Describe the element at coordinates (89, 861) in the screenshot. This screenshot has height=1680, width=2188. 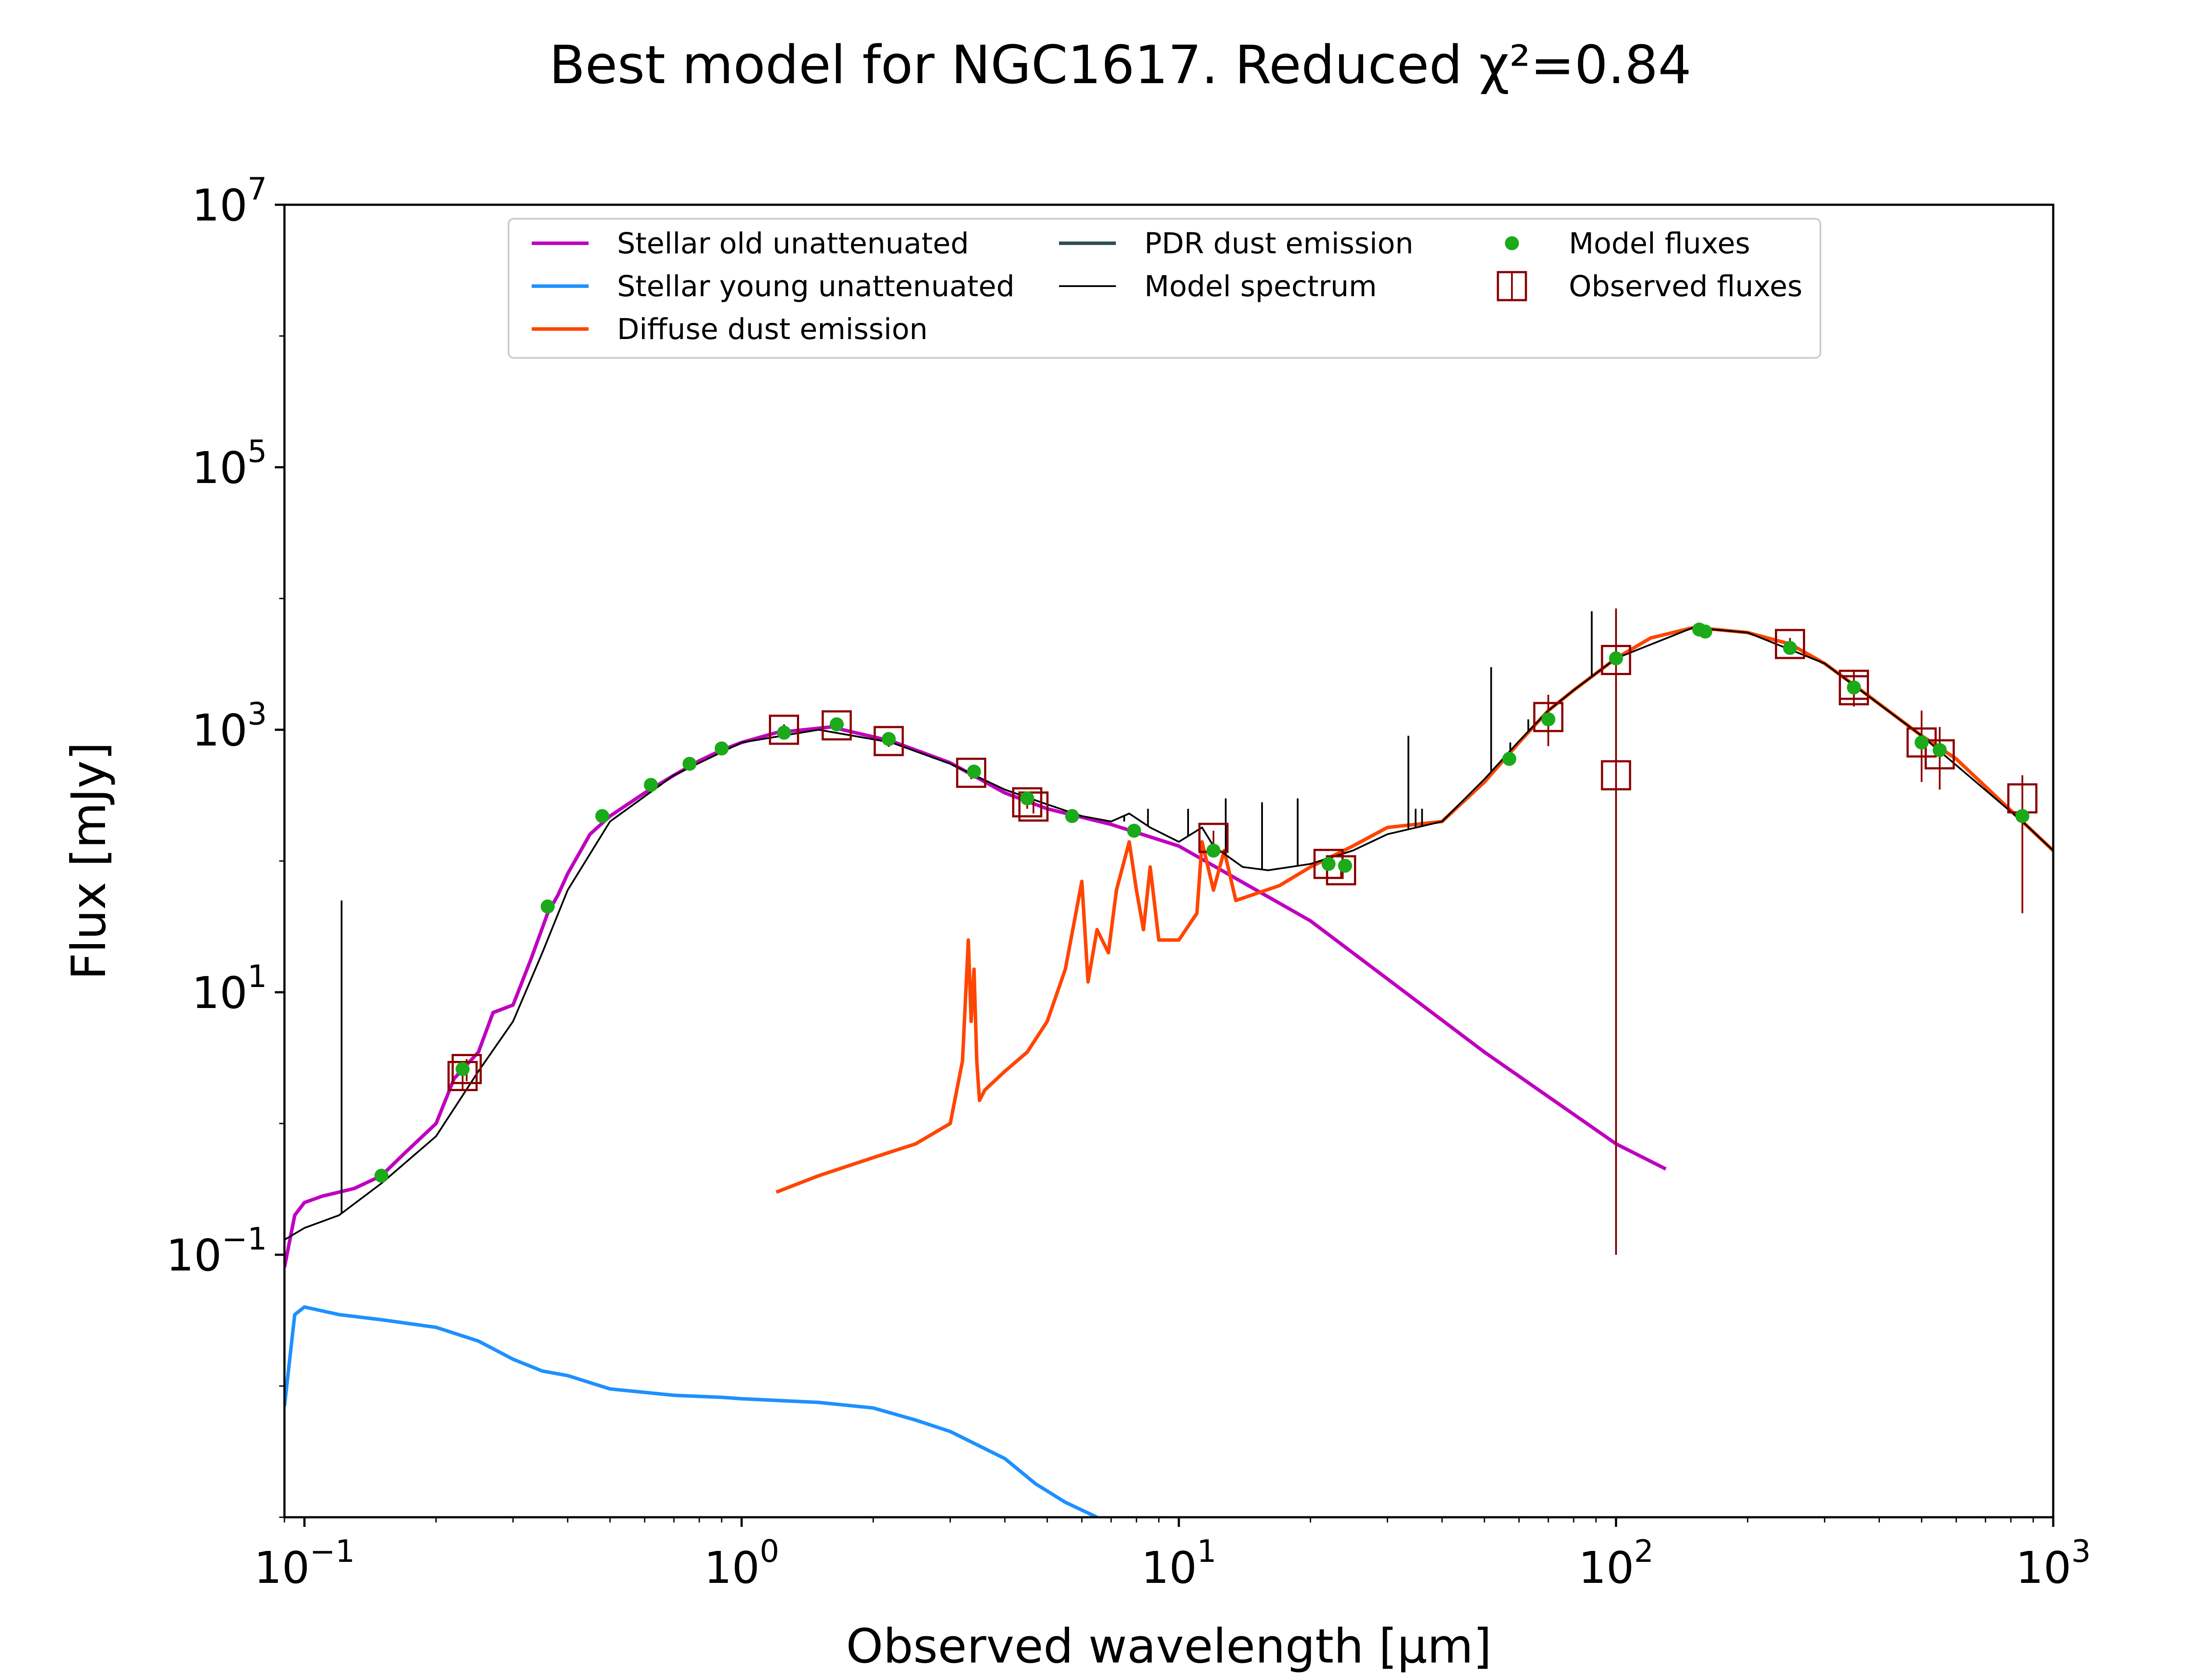
I see `y-axis-label: Flux [mJy]` at that location.